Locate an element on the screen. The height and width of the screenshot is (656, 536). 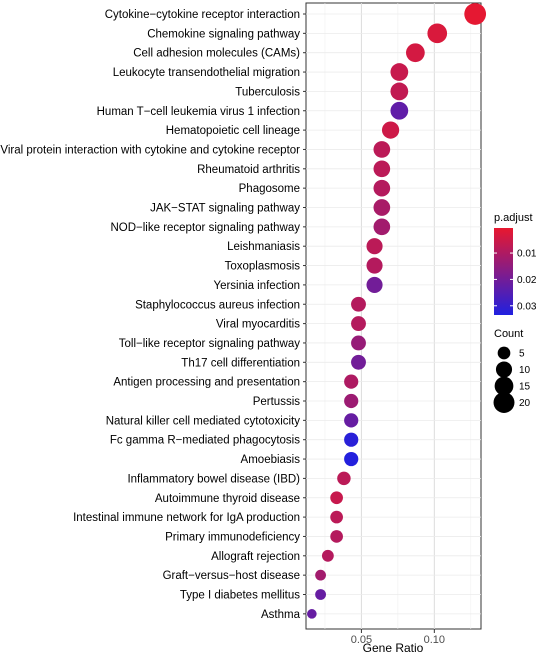
category-label: Cytokine−cytokine receptor interaction is located at coordinates (202, 15).